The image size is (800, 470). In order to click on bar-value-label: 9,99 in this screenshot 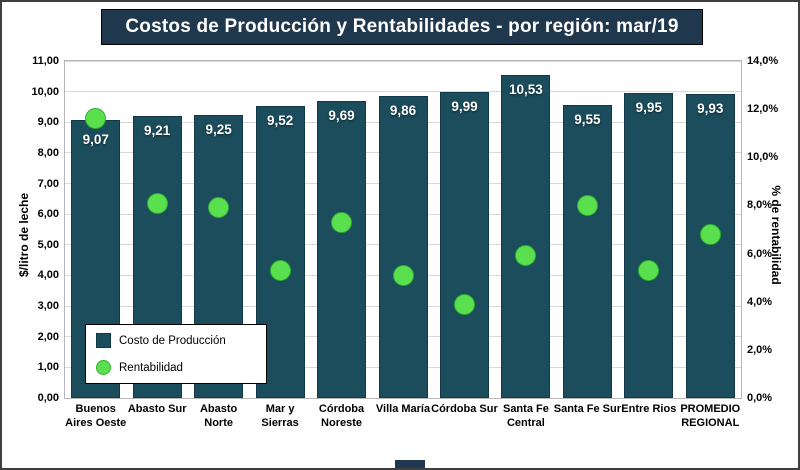, I will do `click(464, 106)`.